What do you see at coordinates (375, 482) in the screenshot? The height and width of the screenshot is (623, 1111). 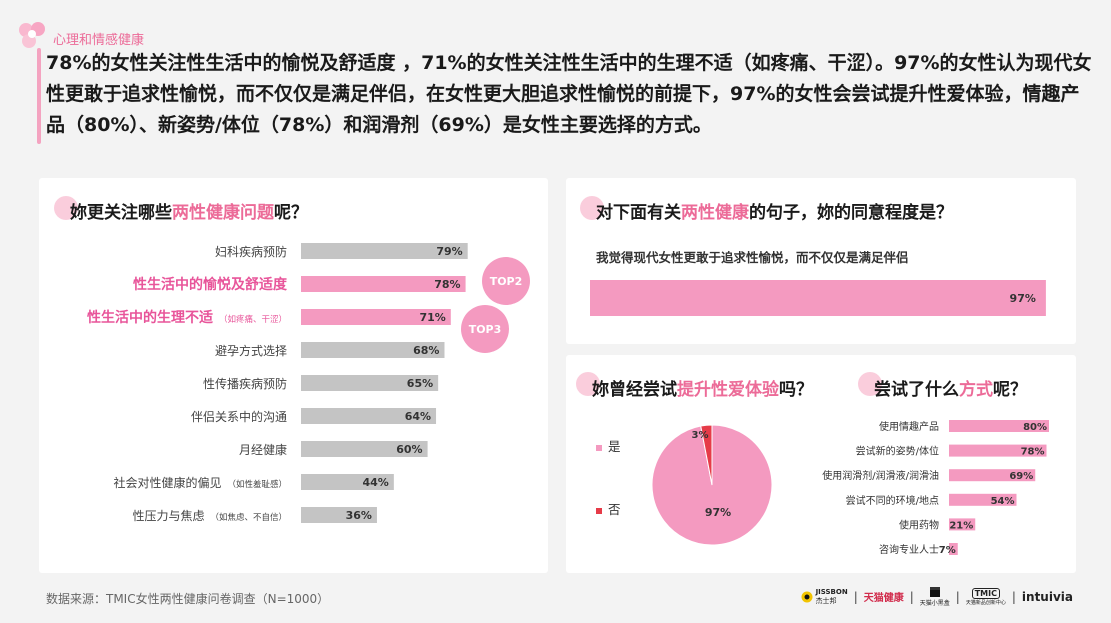 I see `value-label: 44%` at bounding box center [375, 482].